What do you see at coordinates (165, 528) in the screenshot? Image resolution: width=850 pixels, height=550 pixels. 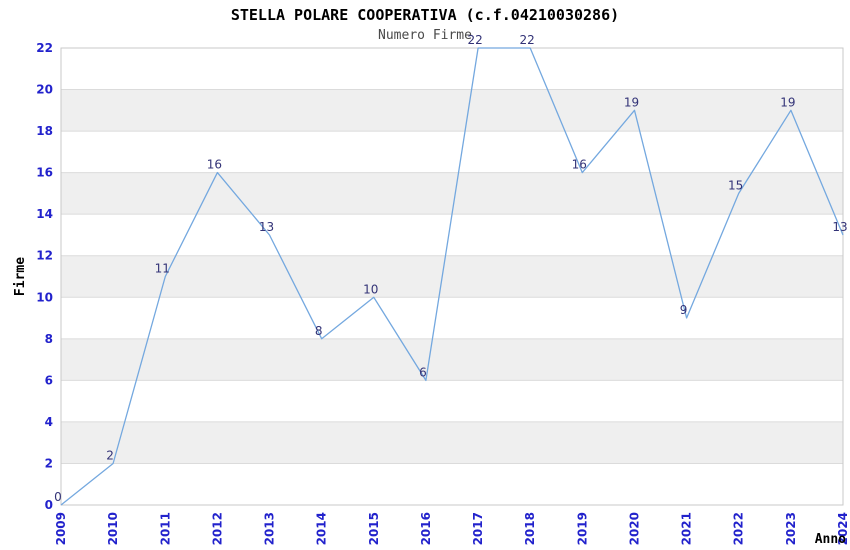 I see `x-axis-tick-label: 2011` at bounding box center [165, 528].